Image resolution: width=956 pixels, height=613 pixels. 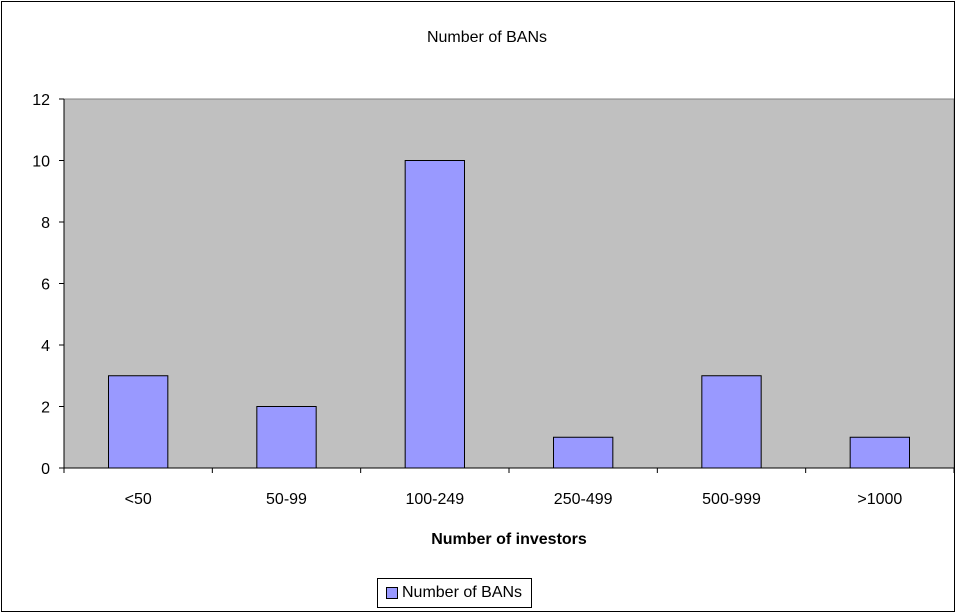 What do you see at coordinates (509, 539) in the screenshot?
I see `x-axis-title: Number of investors` at bounding box center [509, 539].